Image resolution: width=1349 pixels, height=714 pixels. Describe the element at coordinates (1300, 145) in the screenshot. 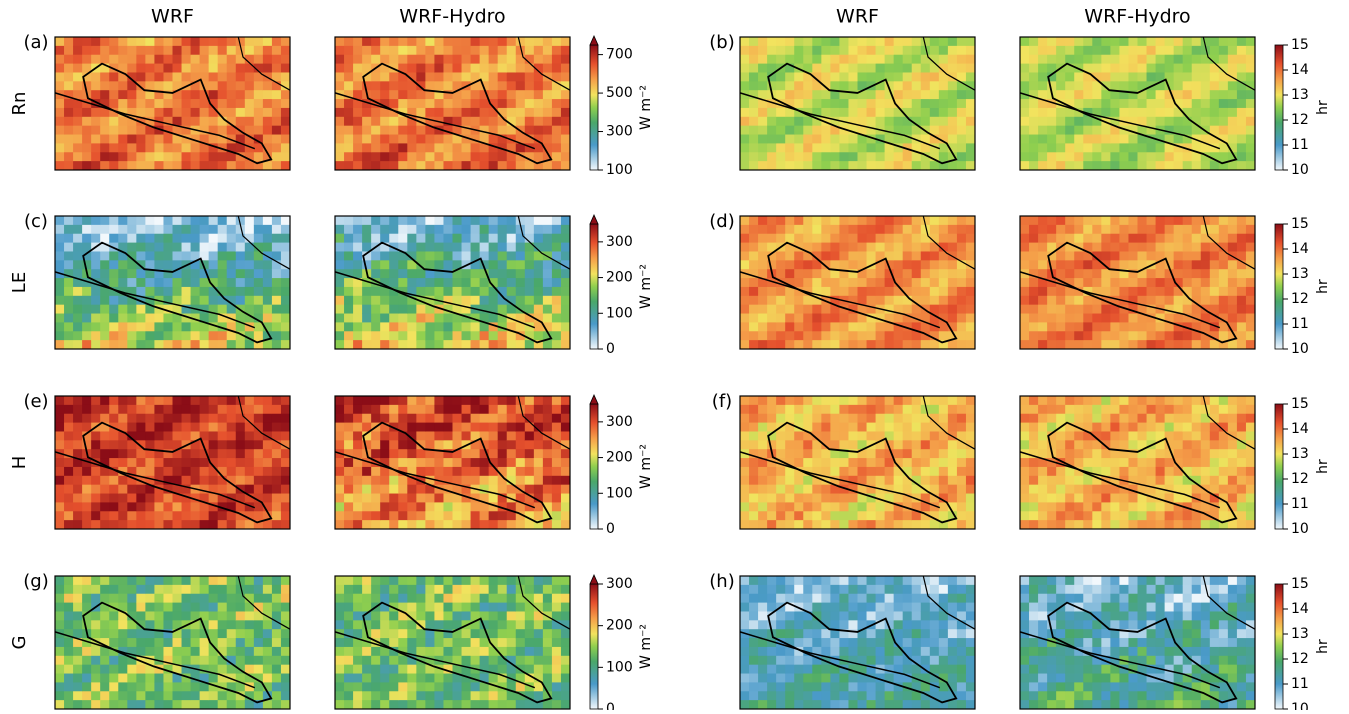

I see `colorbar-tick-label: 11` at that location.